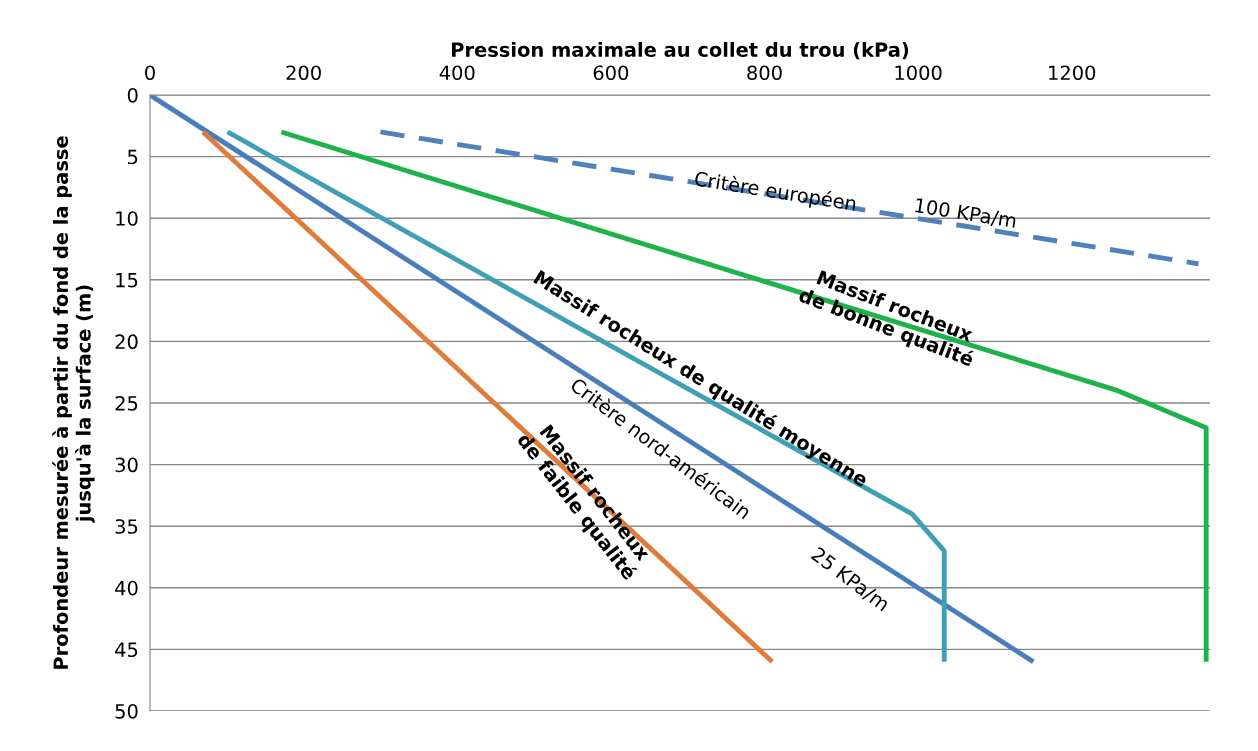  What do you see at coordinates (126, 342) in the screenshot?
I see `y-tick-label: 20` at bounding box center [126, 342].